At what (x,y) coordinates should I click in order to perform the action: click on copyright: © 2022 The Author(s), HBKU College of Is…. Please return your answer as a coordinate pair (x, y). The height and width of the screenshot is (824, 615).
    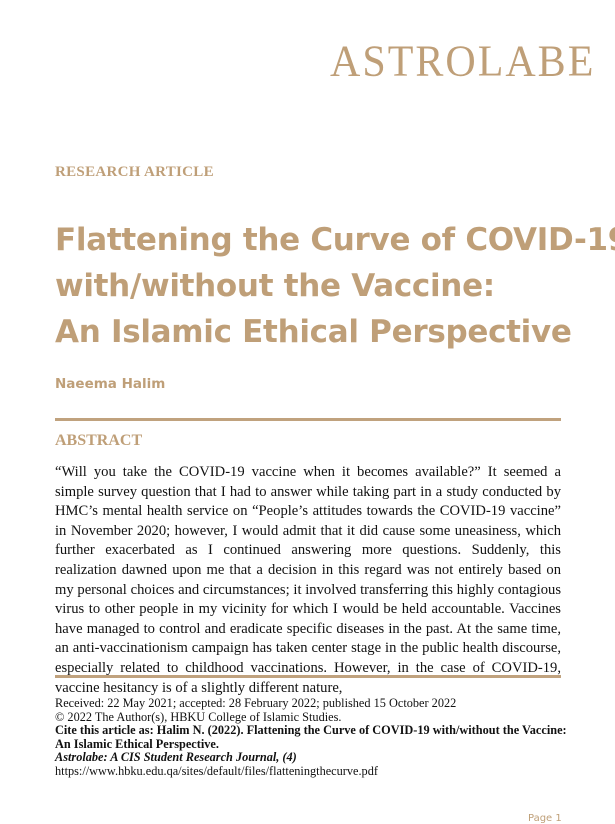
    Looking at the image, I should click on (198, 716).